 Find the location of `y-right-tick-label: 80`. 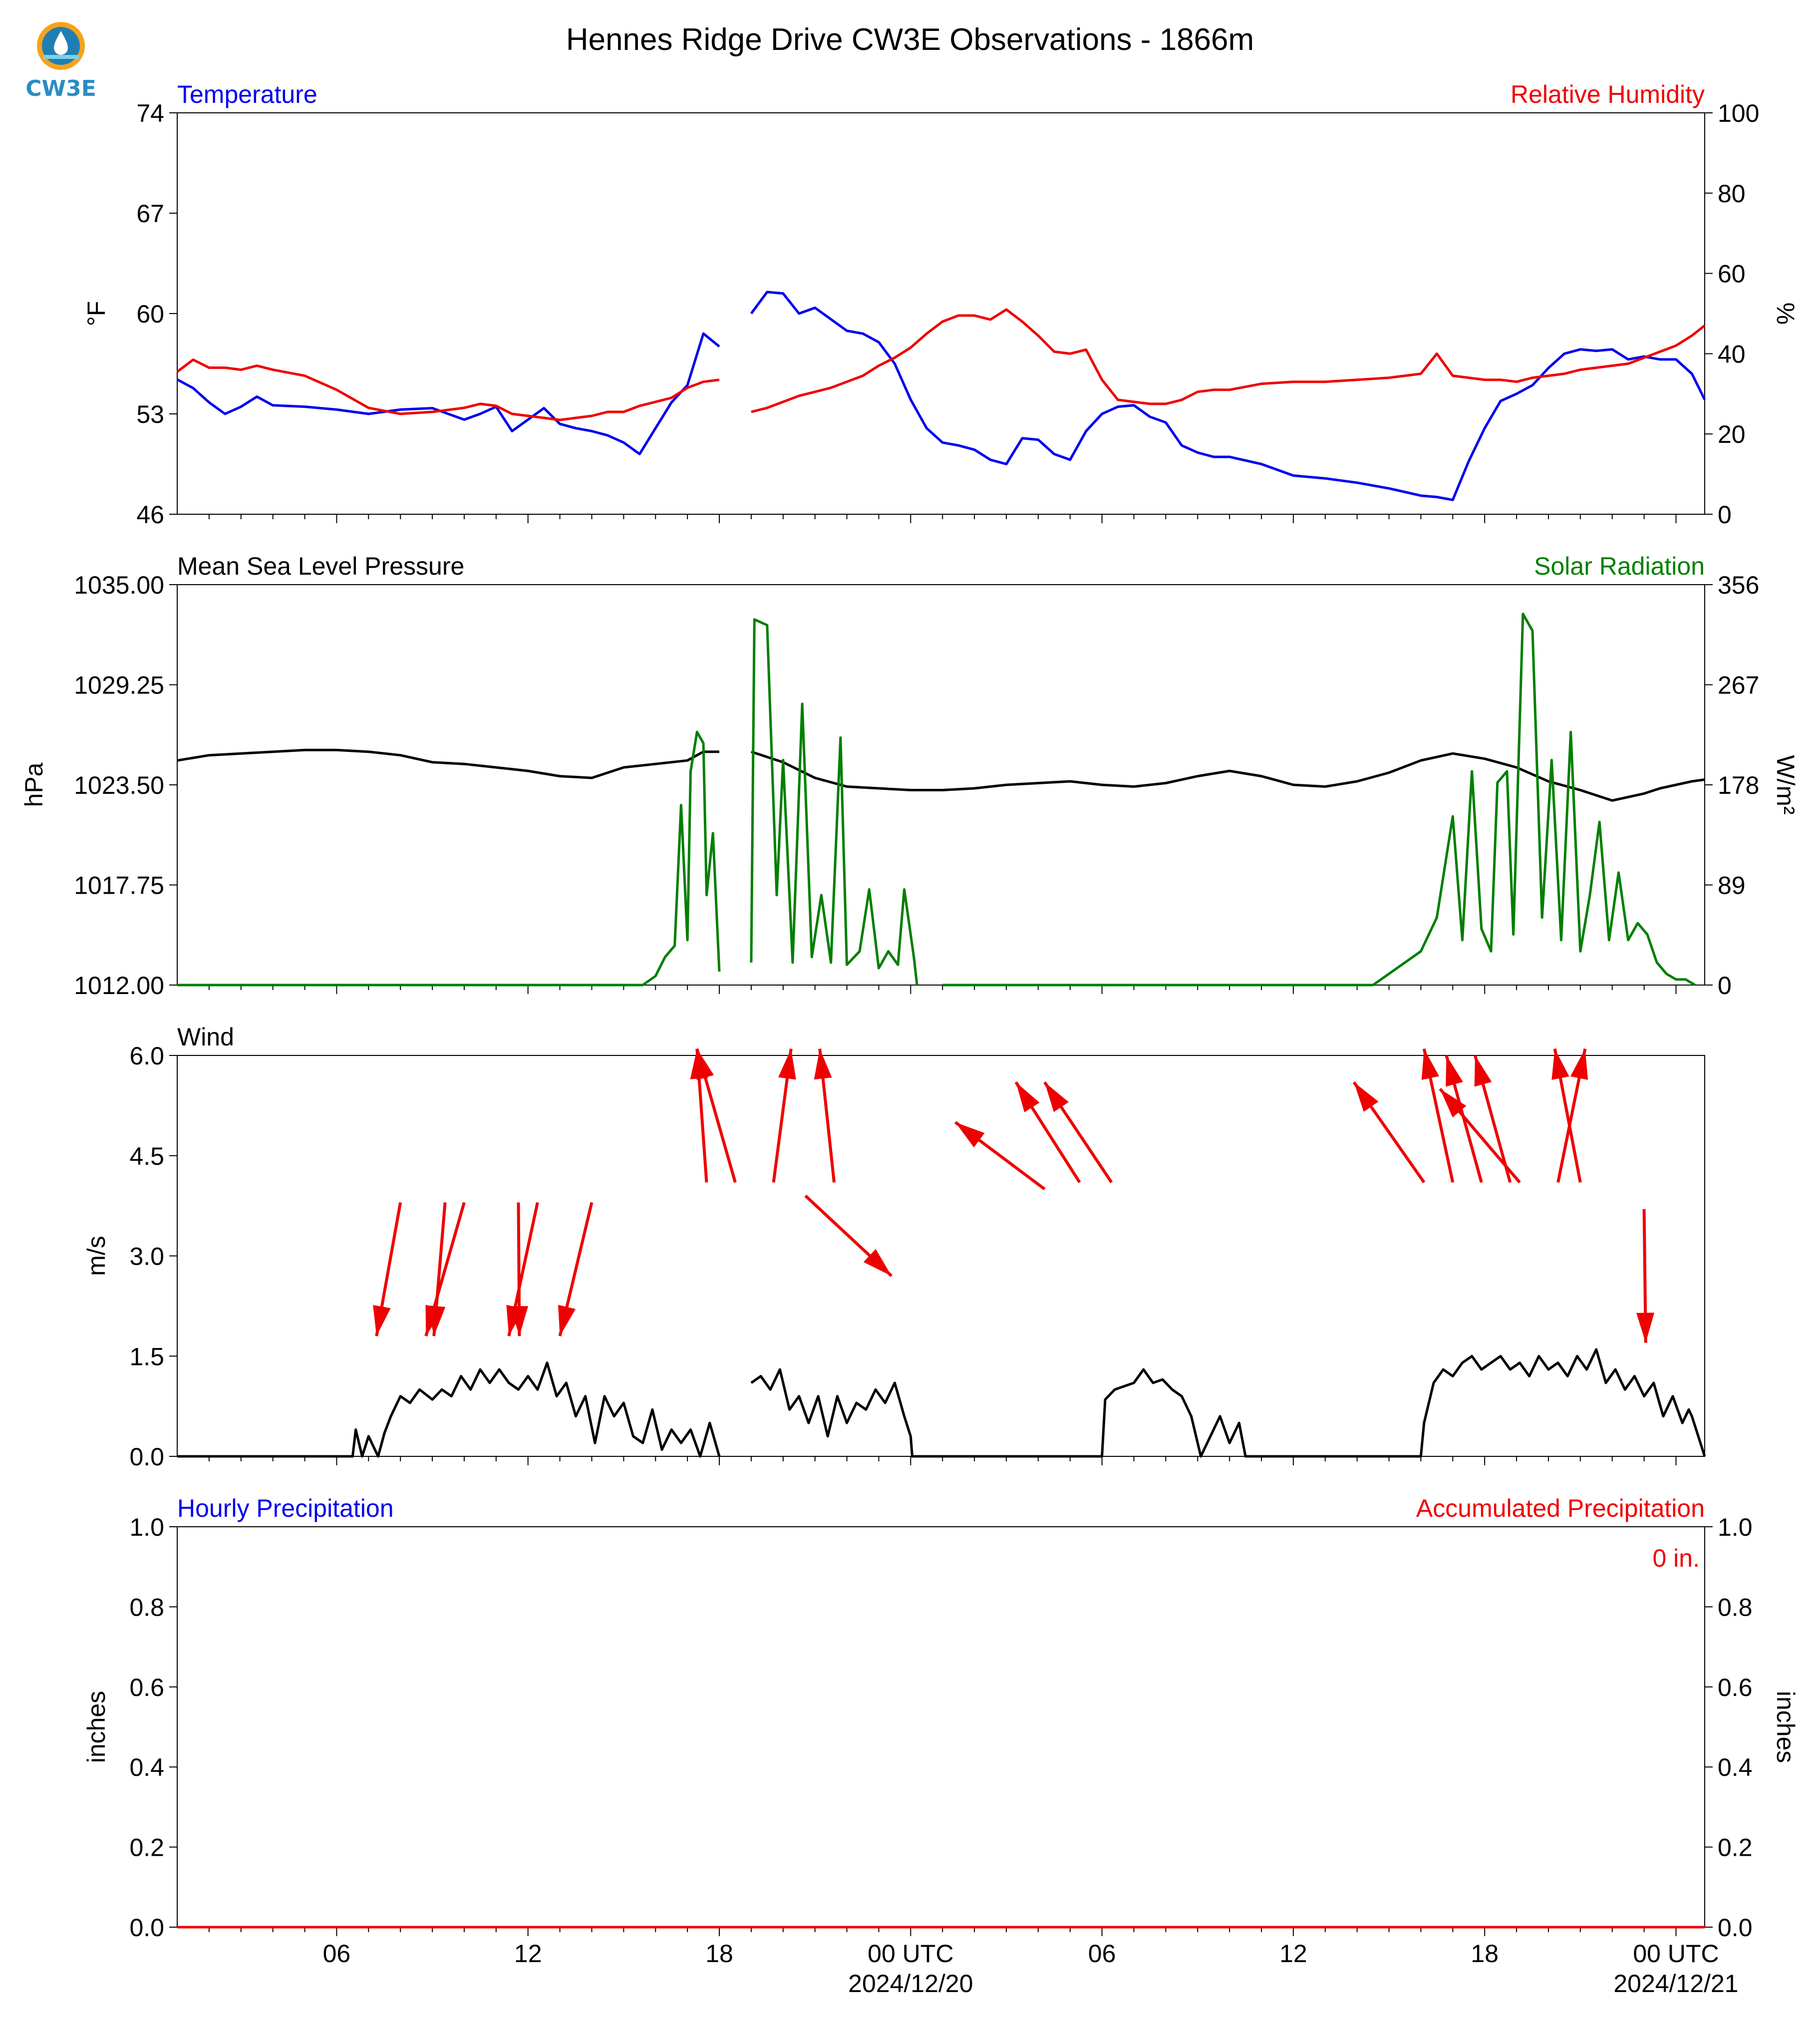

y-right-tick-label: 80 is located at coordinates (1732, 194).